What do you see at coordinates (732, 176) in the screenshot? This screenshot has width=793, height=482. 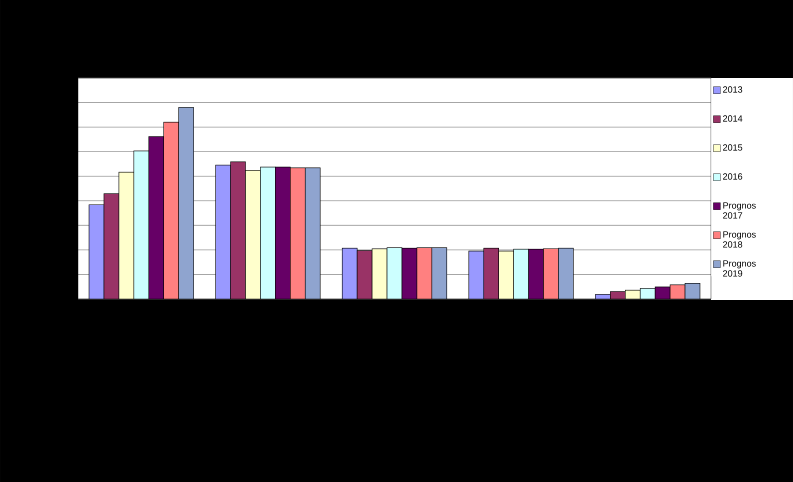 I see `legend-label: 2016` at bounding box center [732, 176].